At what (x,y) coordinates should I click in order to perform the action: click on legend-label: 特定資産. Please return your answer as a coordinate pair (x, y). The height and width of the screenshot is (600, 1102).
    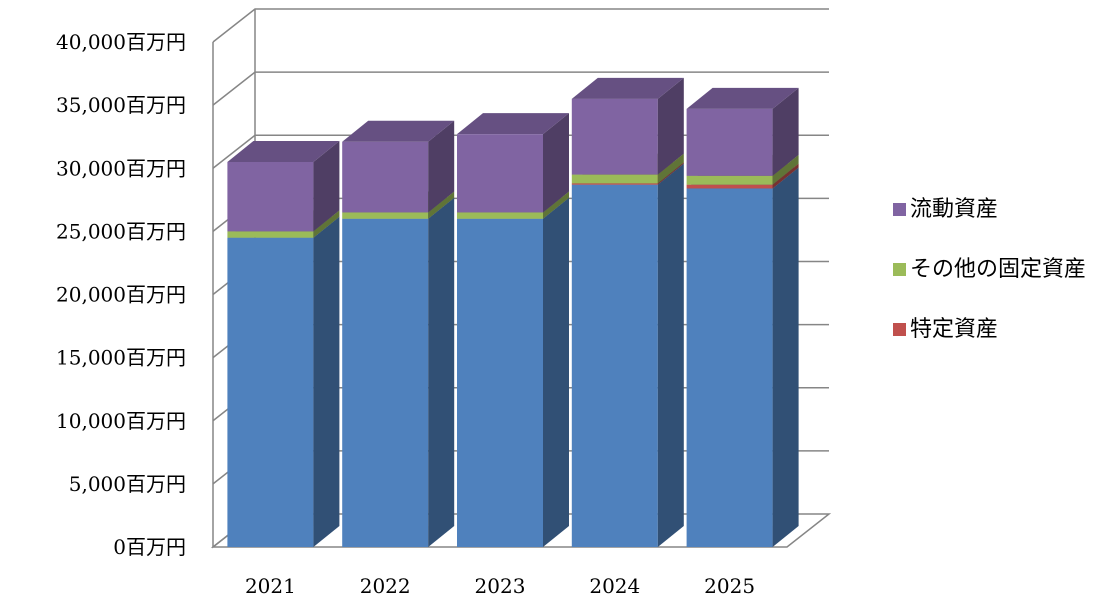
    Looking at the image, I should click on (954, 329).